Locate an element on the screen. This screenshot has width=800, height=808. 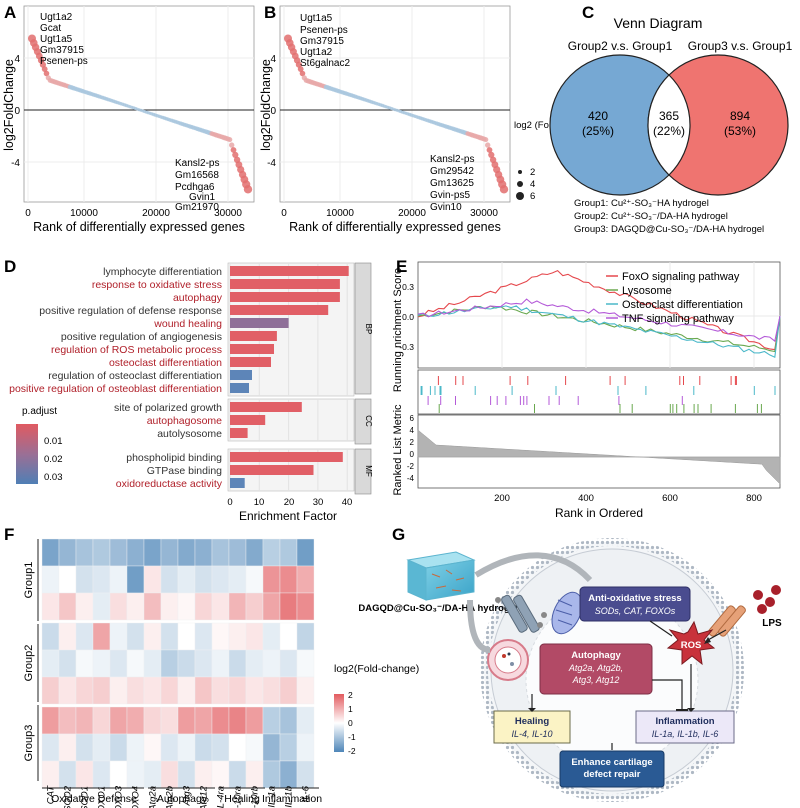
gsea-es-lines is located at coordinates (599, 314).